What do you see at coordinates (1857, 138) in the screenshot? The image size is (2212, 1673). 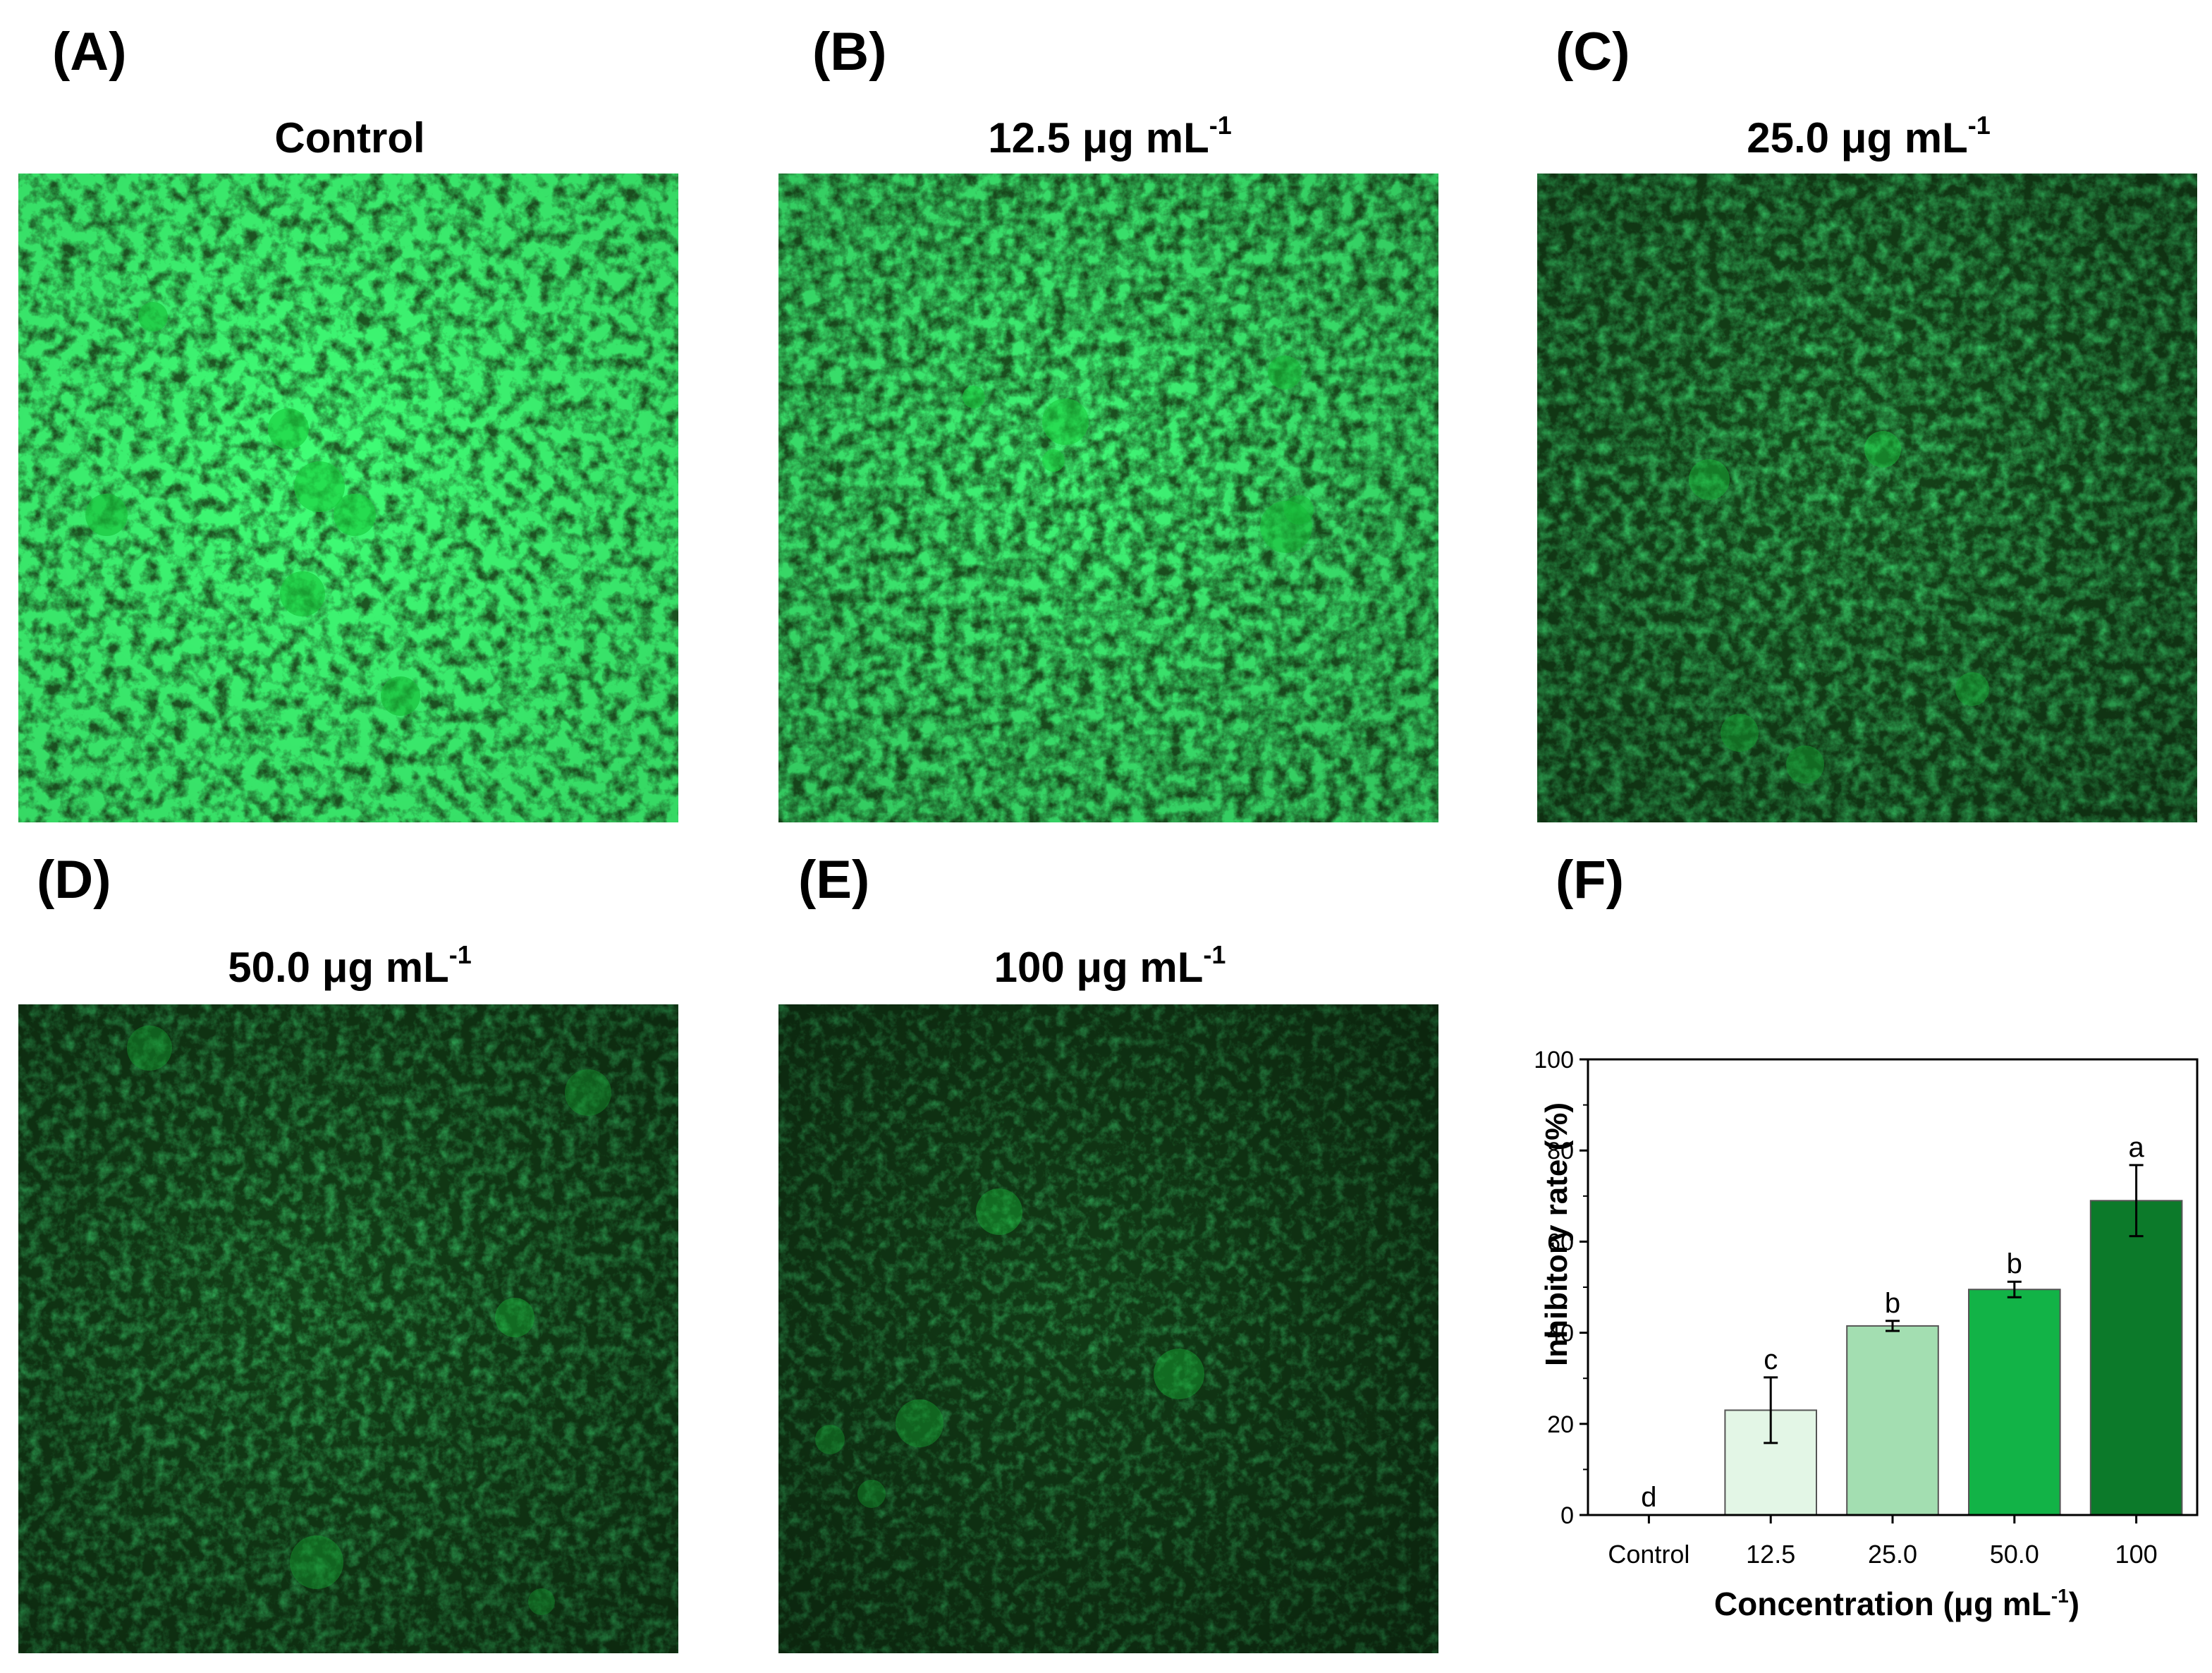 I see `panel-title-c-text: 25.0 μg mL` at bounding box center [1857, 138].